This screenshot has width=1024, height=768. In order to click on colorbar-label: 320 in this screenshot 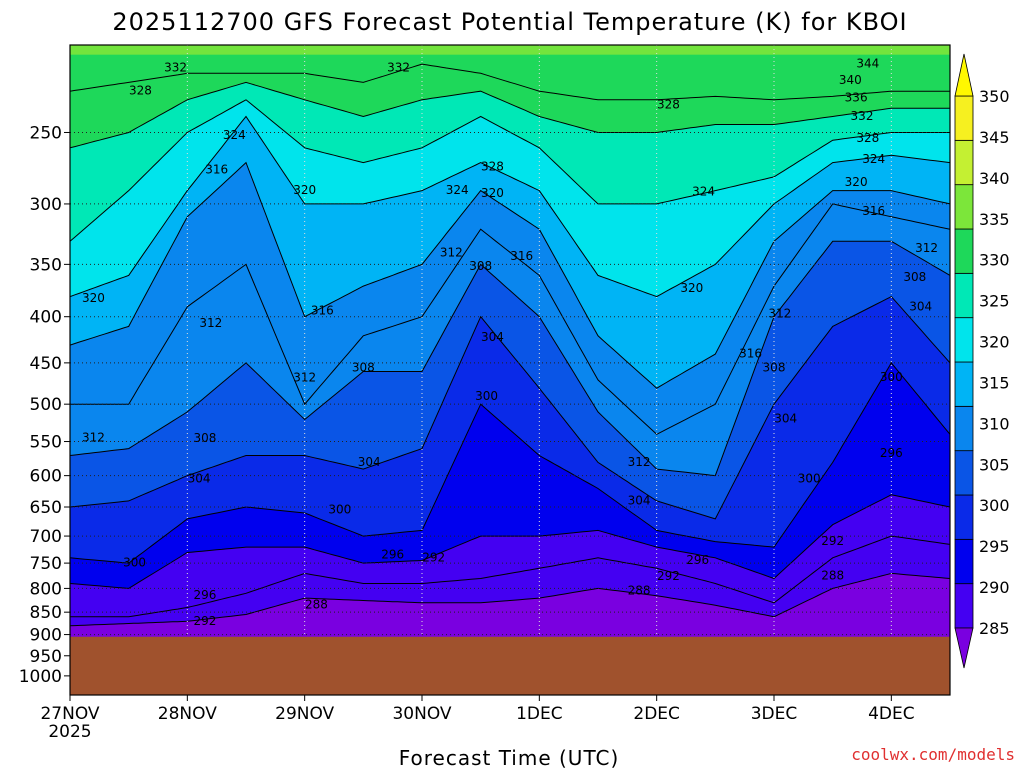, I will do `click(994, 342)`.